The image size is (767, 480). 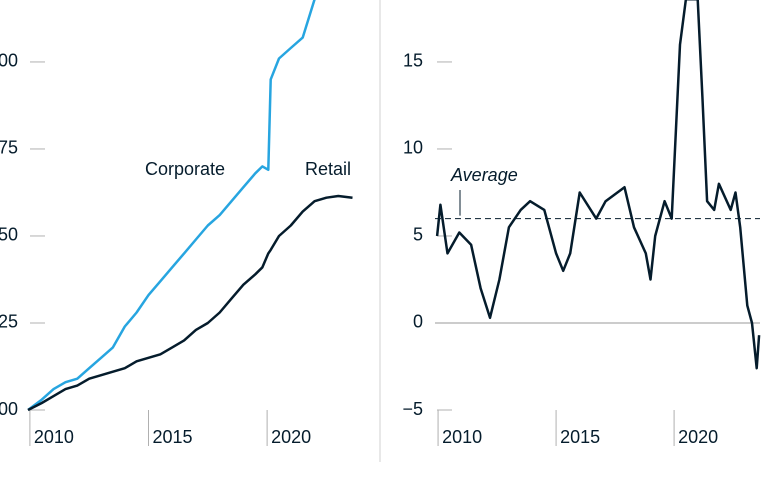 What do you see at coordinates (412, 409) in the screenshot?
I see `y-tick-label: −5` at bounding box center [412, 409].